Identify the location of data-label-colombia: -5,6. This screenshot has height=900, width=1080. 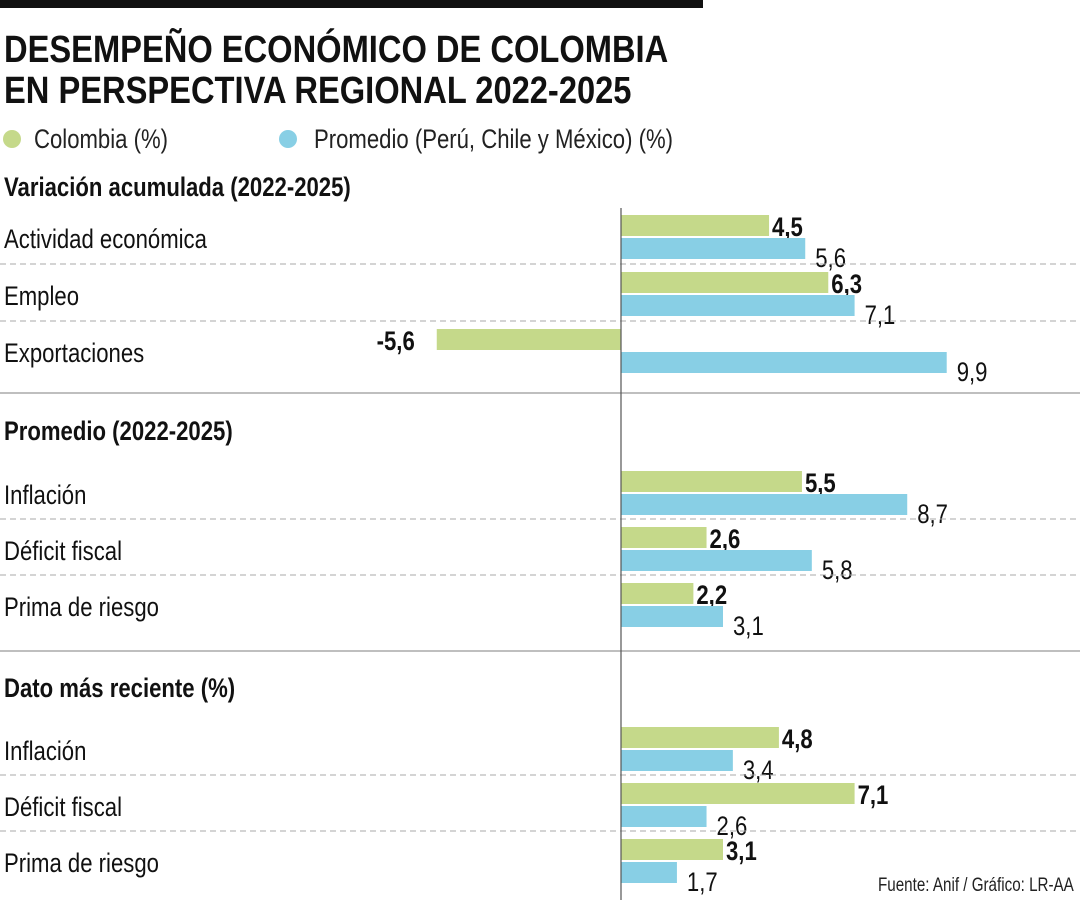
(396, 342).